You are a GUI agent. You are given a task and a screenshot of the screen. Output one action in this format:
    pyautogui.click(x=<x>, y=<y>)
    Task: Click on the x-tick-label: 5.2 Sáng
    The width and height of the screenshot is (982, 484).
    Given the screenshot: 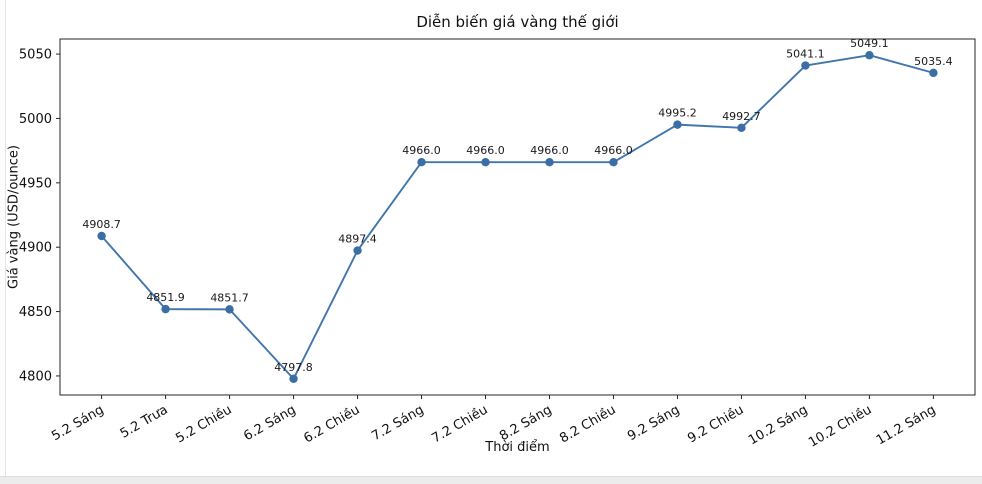 What is the action you would take?
    pyautogui.click(x=77, y=423)
    